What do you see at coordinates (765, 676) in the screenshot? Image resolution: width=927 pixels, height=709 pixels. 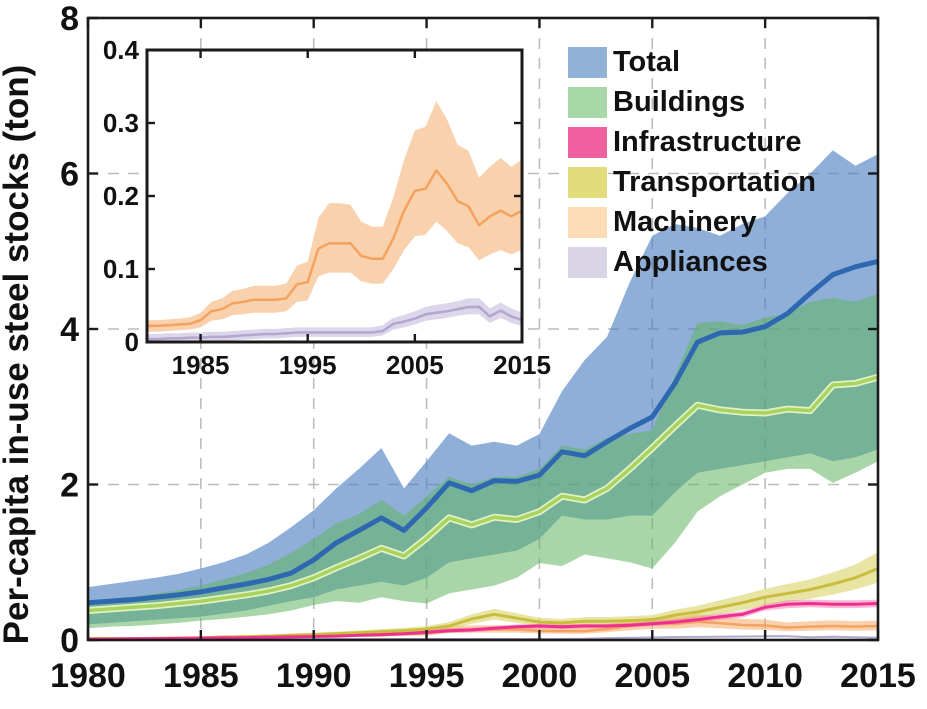 I see `main-frame-xtick-label: 2010` at bounding box center [765, 676].